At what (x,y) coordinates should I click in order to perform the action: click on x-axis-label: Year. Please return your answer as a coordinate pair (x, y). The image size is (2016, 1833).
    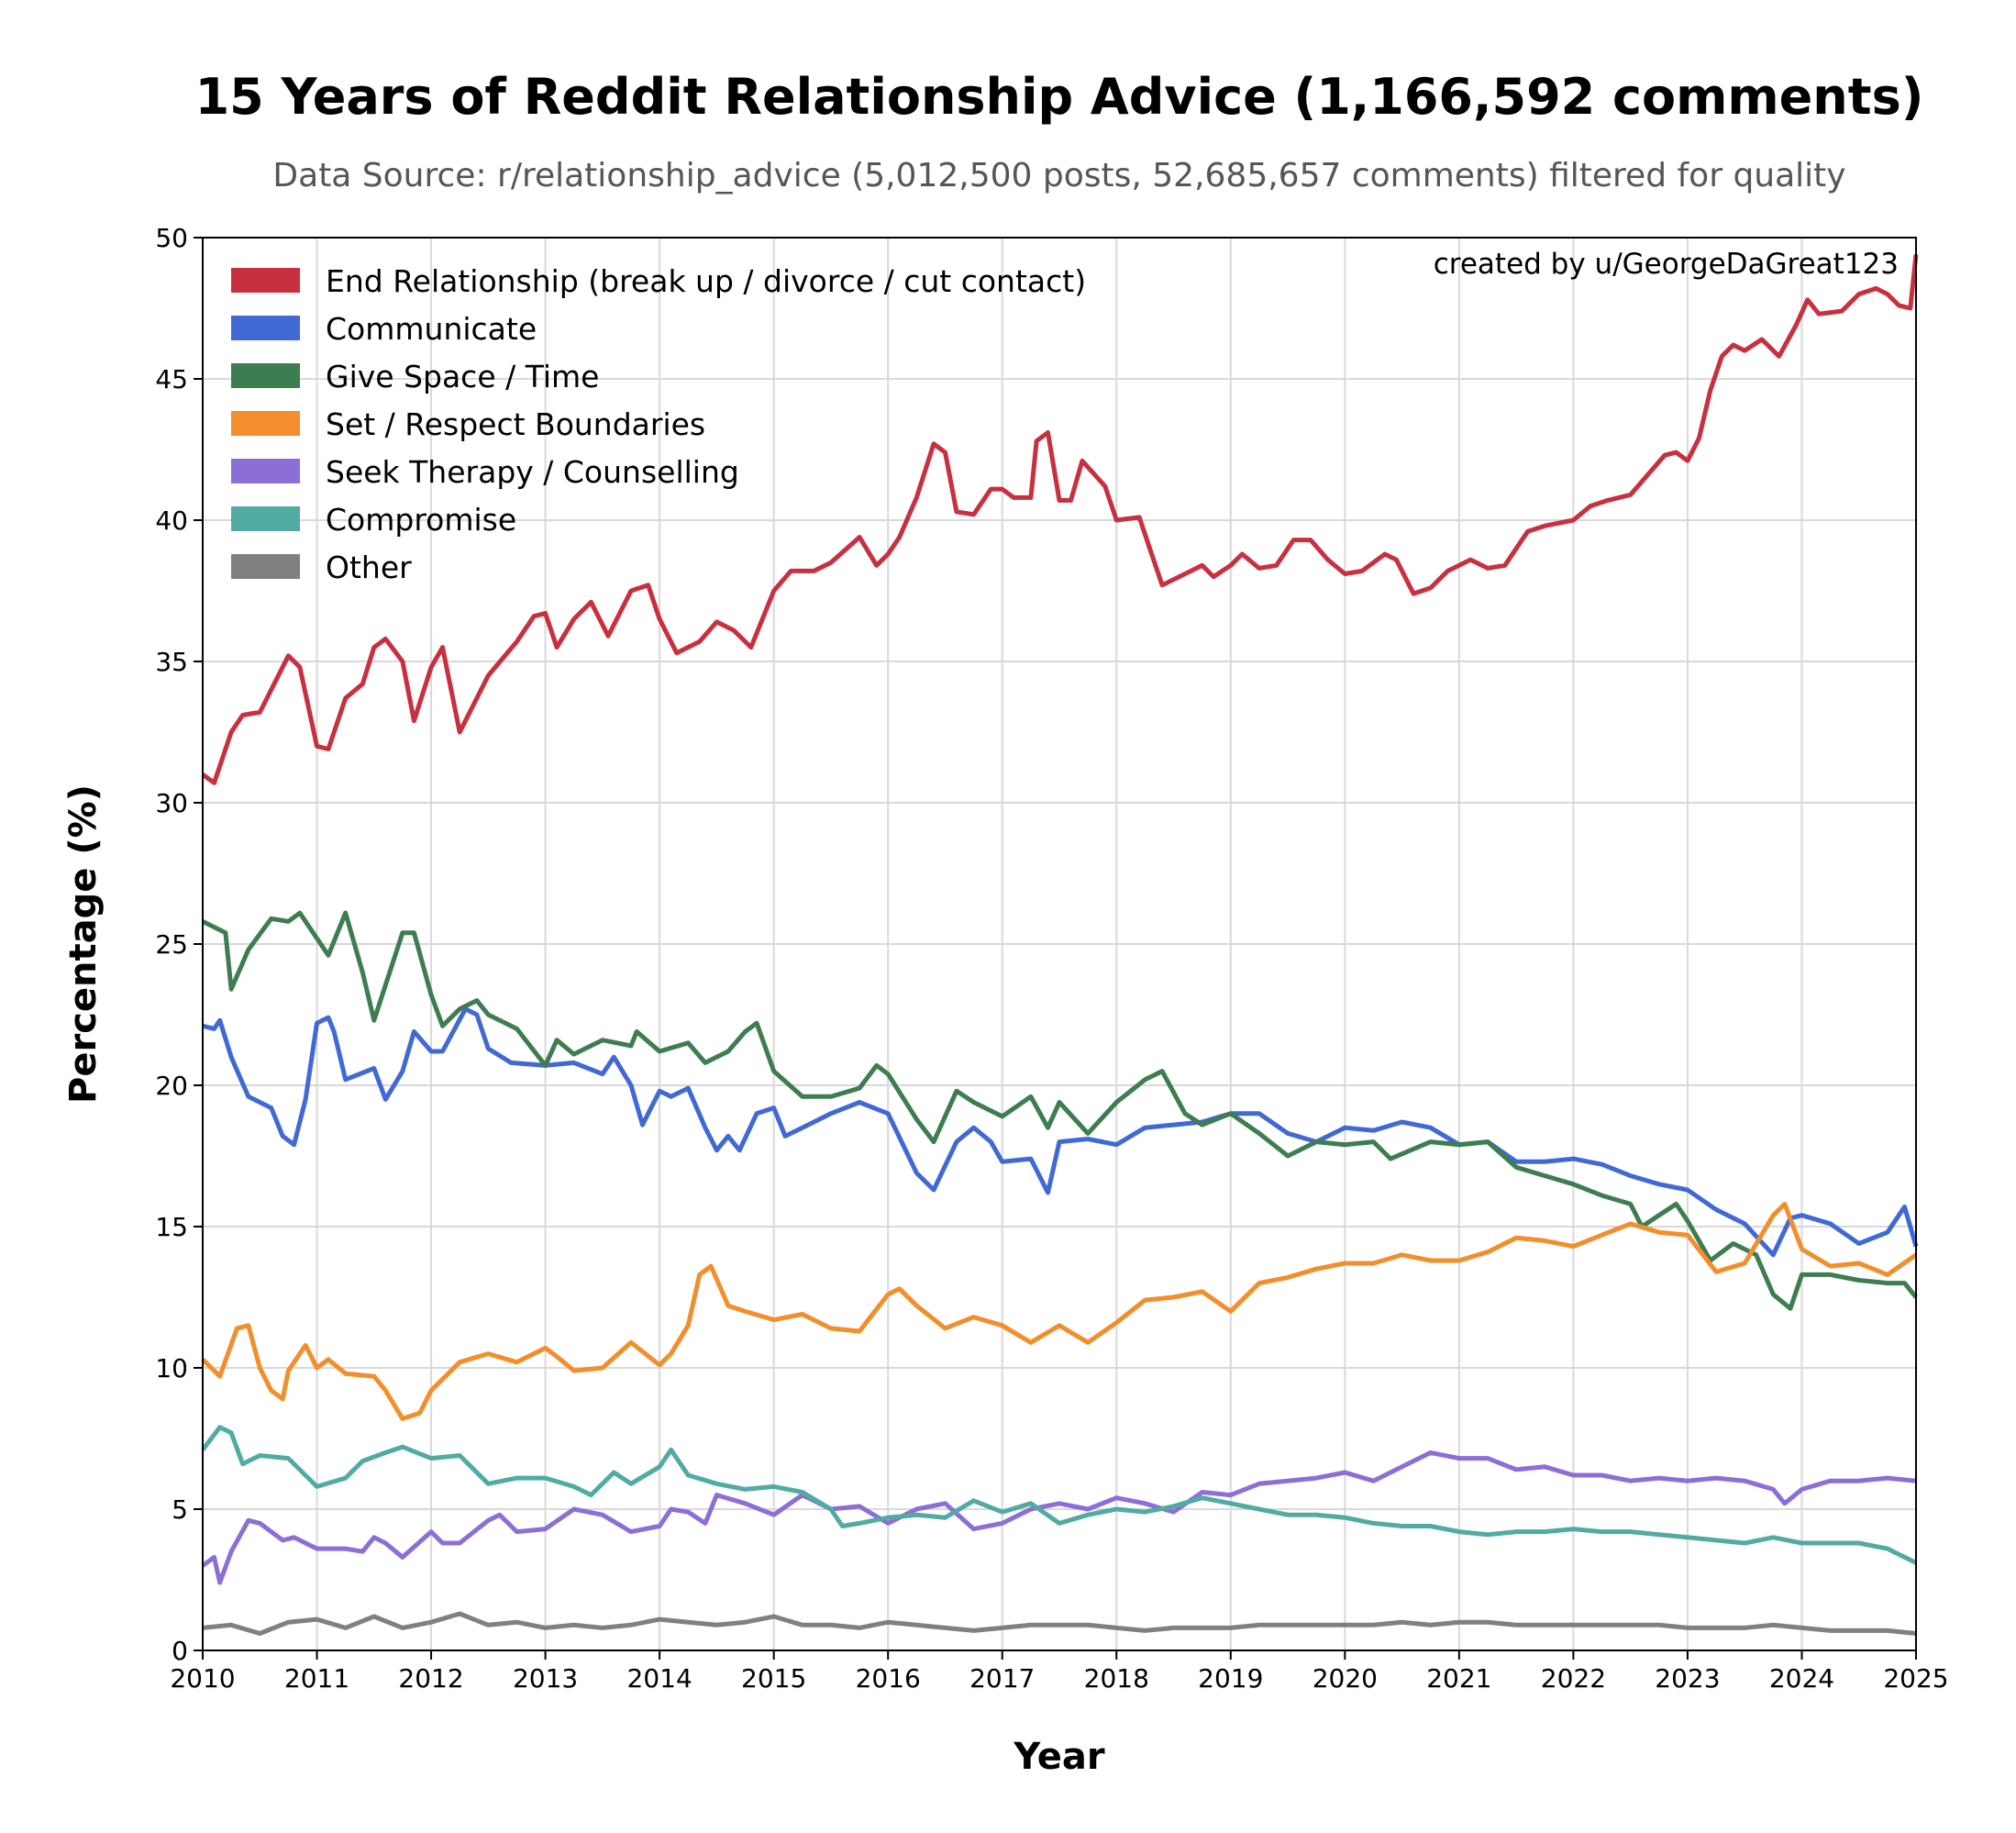
    Looking at the image, I should click on (1058, 1757).